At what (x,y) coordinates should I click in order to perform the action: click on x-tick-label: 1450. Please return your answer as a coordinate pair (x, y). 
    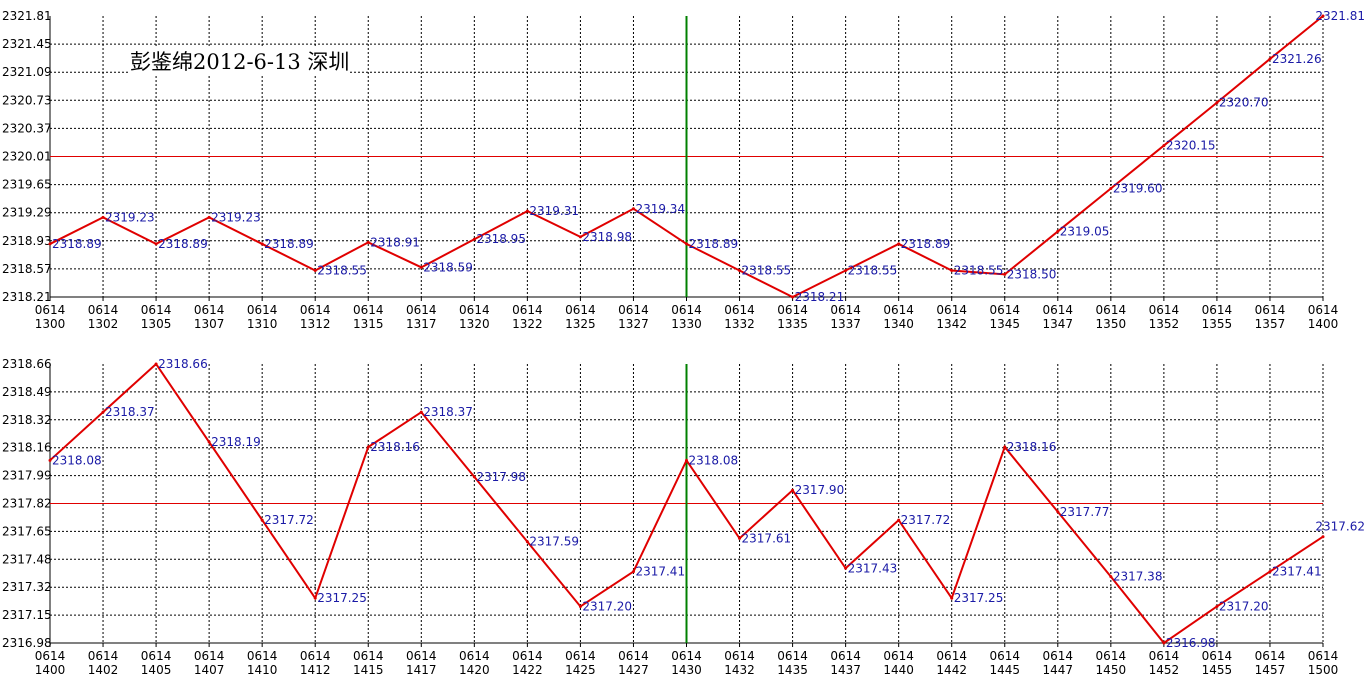
    Looking at the image, I should click on (1111, 670).